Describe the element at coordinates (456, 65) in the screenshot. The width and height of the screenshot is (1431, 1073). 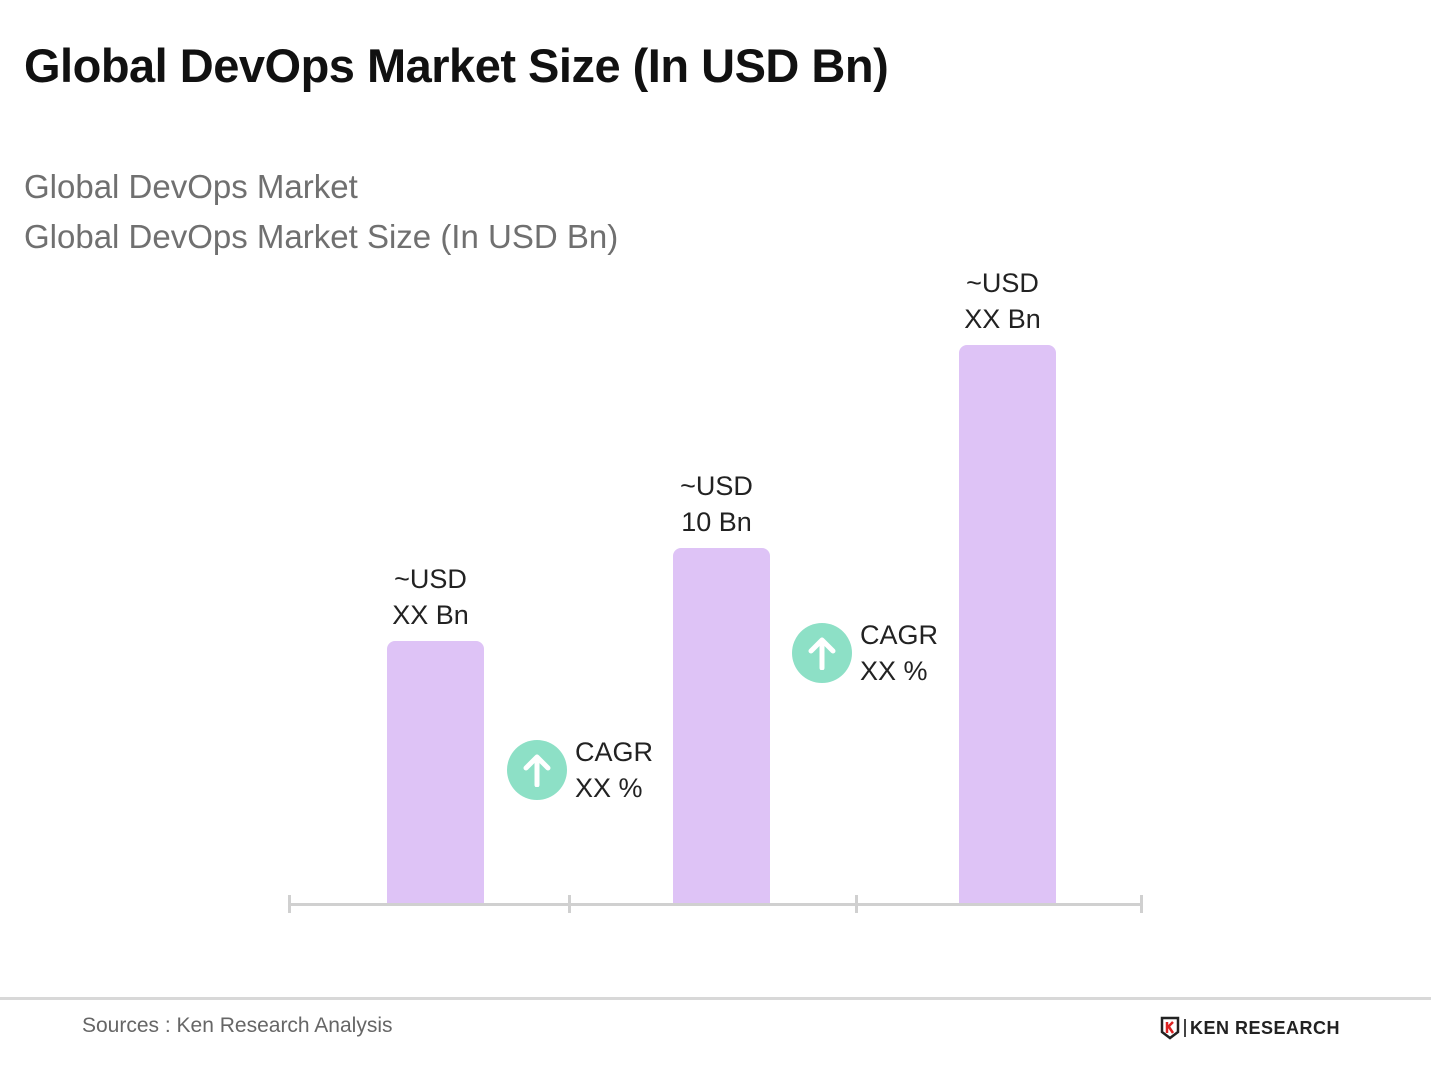
I see `page-title: Global DevOps Market Size (In USD Bn)` at that location.